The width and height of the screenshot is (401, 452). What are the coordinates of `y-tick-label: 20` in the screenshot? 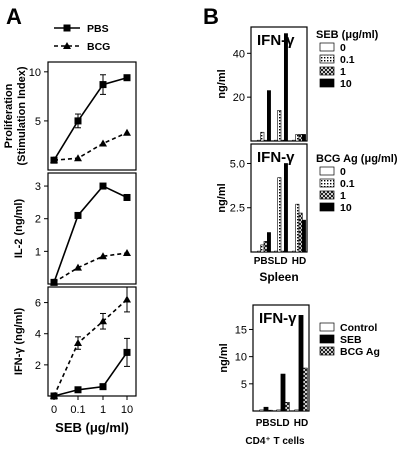 It's located at (239, 98).